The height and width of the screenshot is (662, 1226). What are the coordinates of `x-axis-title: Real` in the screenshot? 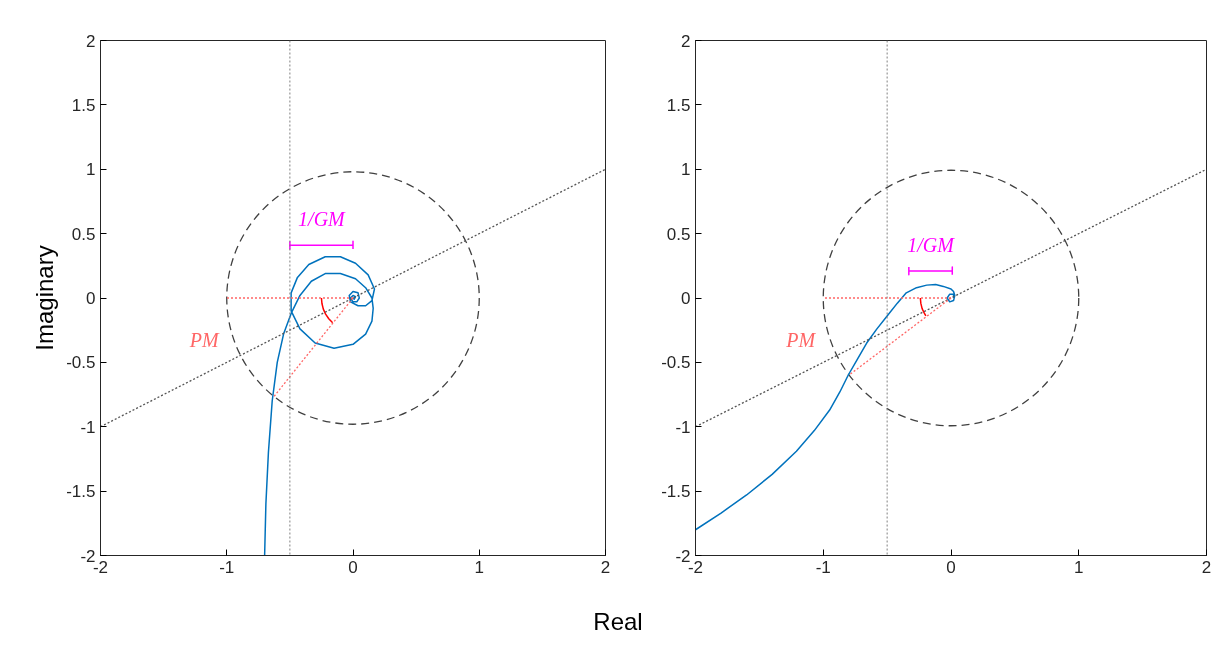 It's located at (618, 622).